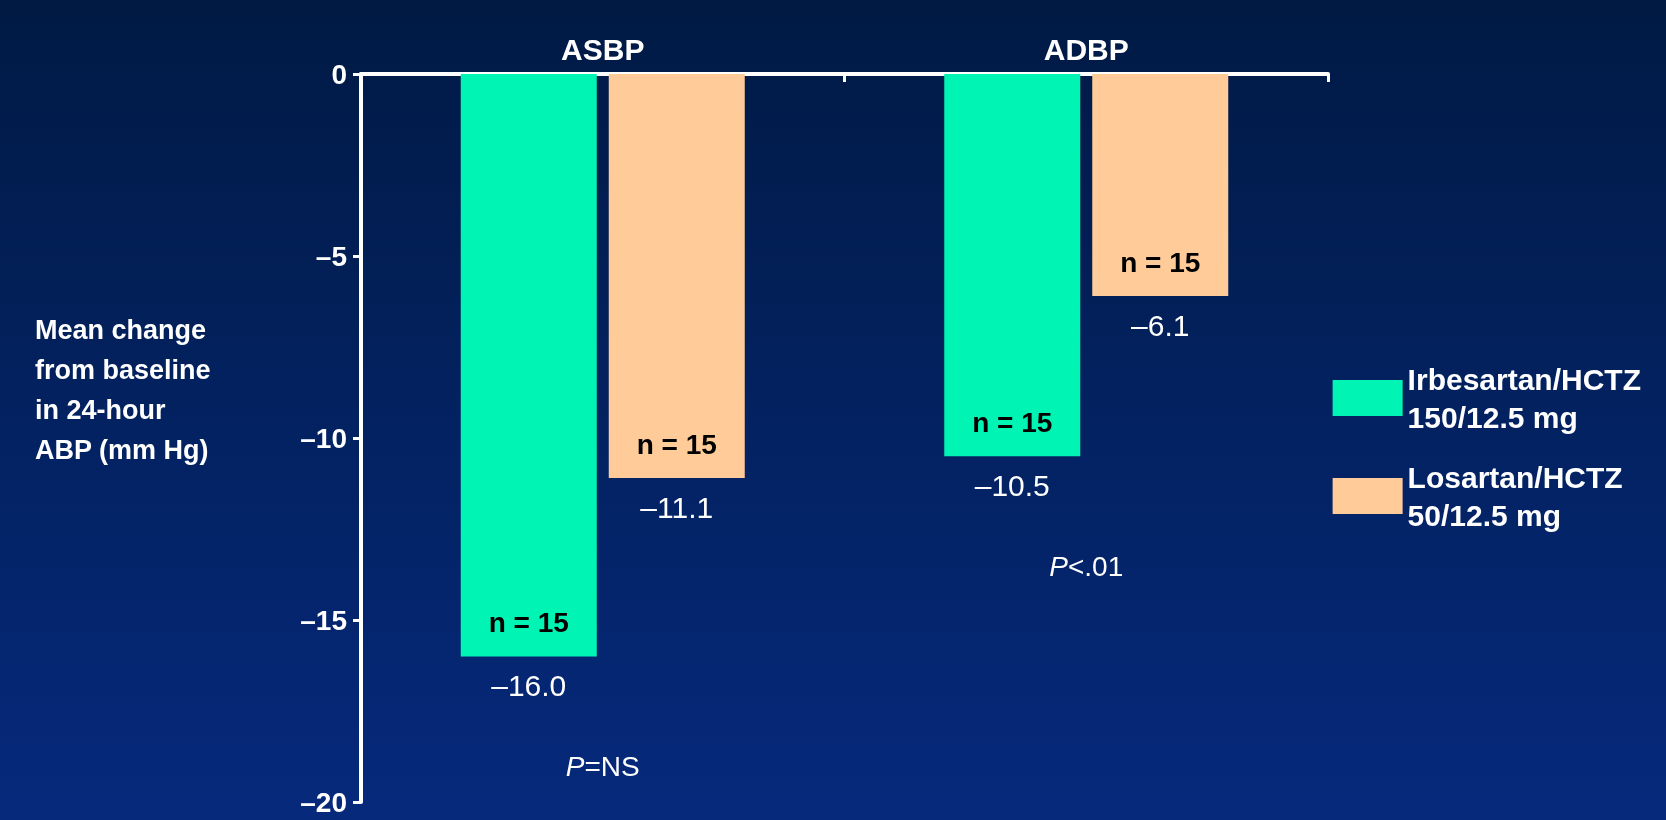 The image size is (1666, 820). Describe the element at coordinates (323, 438) in the screenshot. I see `y-tick-label: –10` at that location.